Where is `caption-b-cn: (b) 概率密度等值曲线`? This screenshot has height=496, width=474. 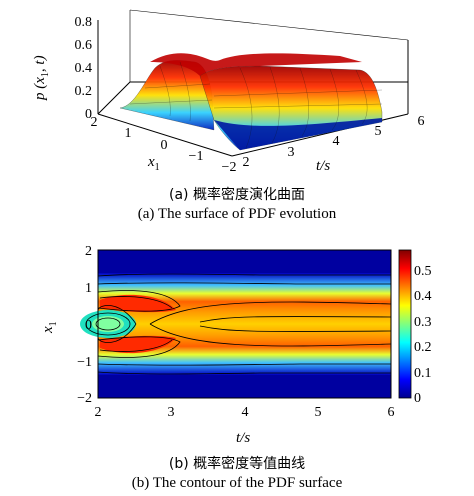 caption-b-cn: (b) 概率密度等值曲线 is located at coordinates (237, 464).